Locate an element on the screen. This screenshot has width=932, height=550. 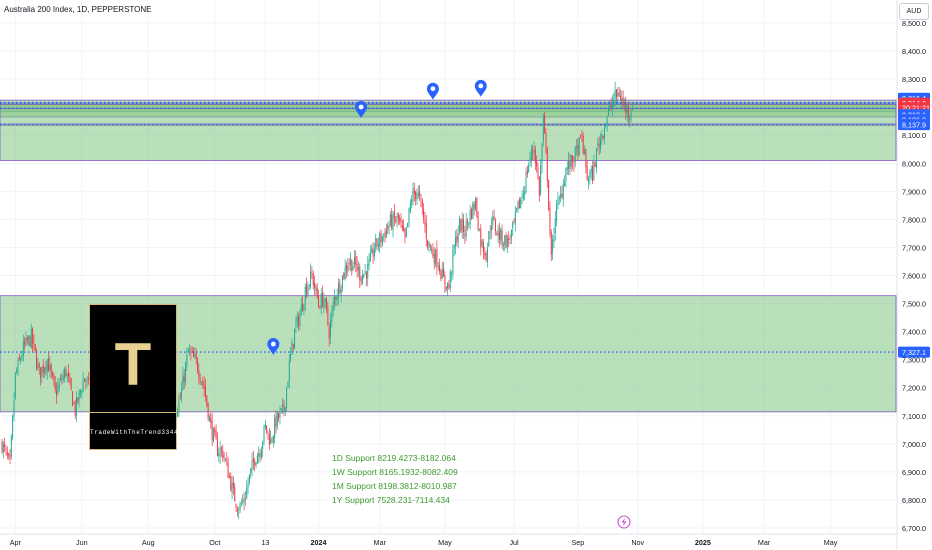
lightning-circle is located at coordinates (624, 522).